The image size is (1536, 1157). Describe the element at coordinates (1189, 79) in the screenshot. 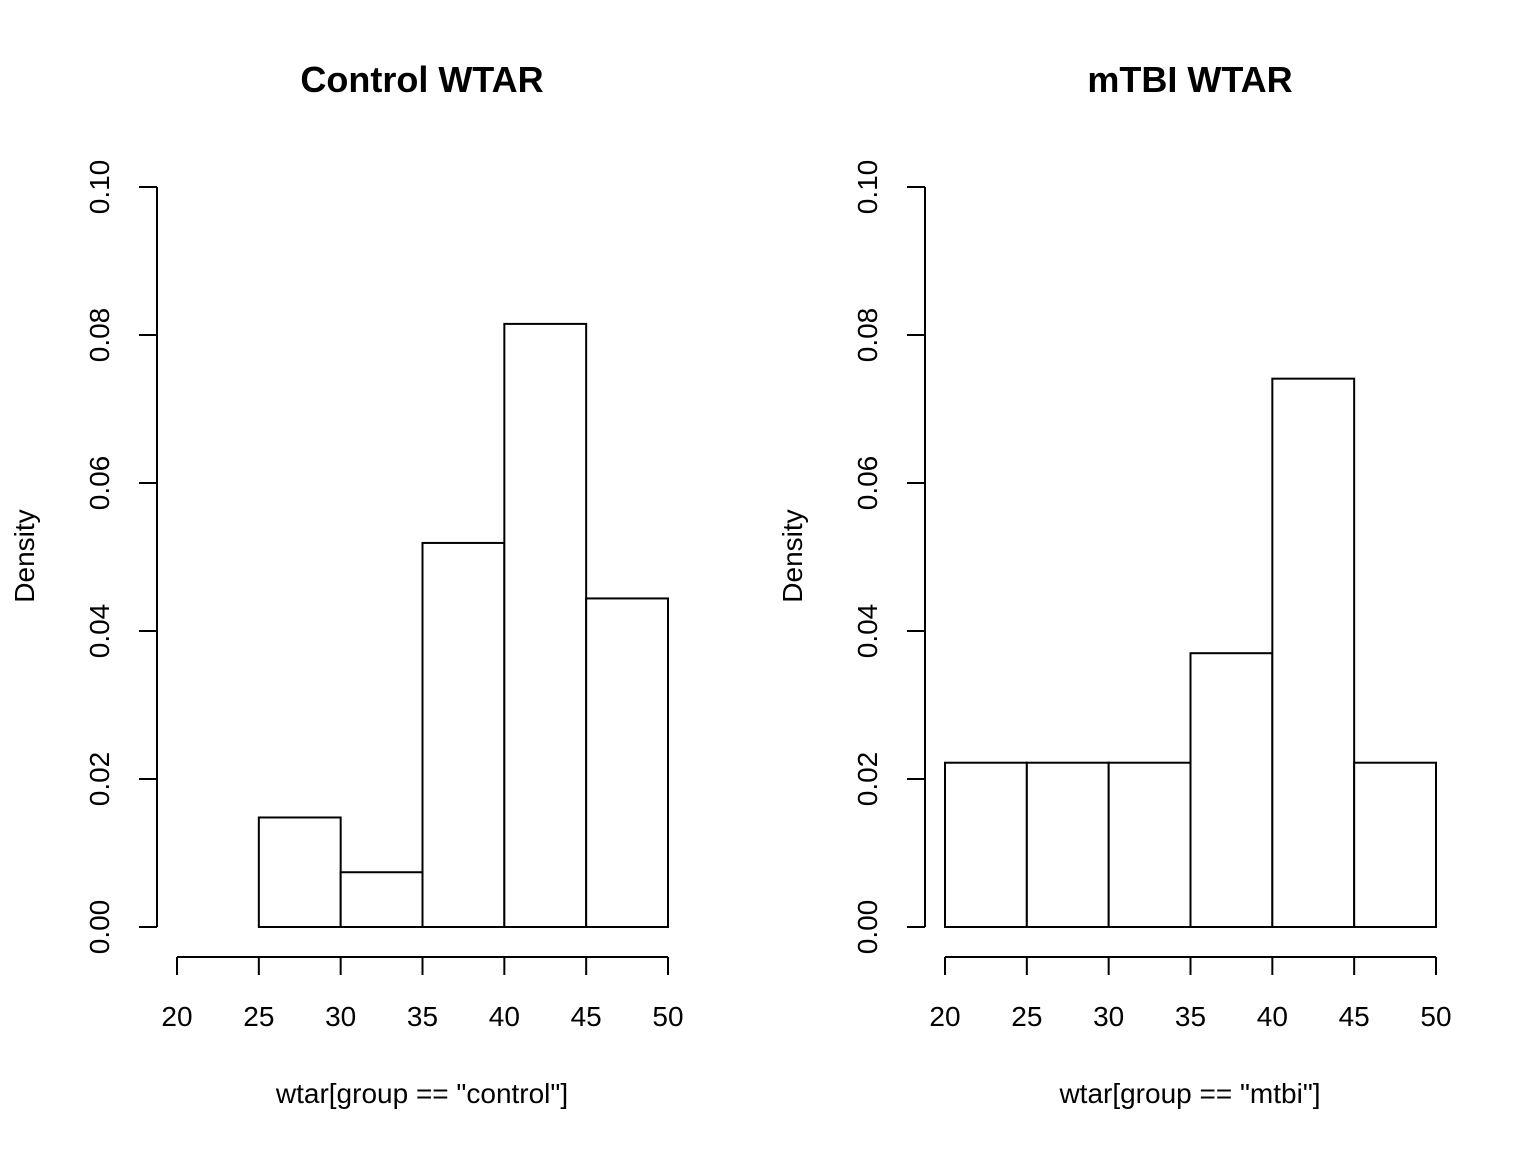

I see `chart-title: mTBI WTAR` at that location.